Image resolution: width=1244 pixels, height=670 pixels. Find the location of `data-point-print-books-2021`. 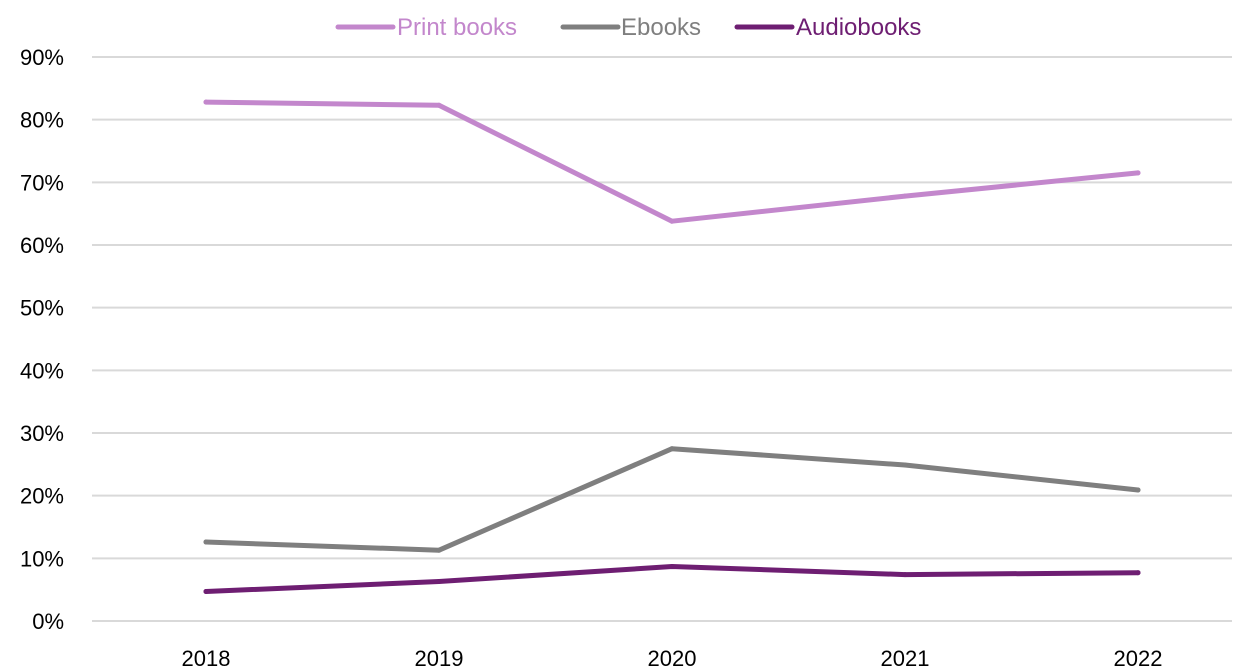

data-point-print-books-2021 is located at coordinates (905, 196).